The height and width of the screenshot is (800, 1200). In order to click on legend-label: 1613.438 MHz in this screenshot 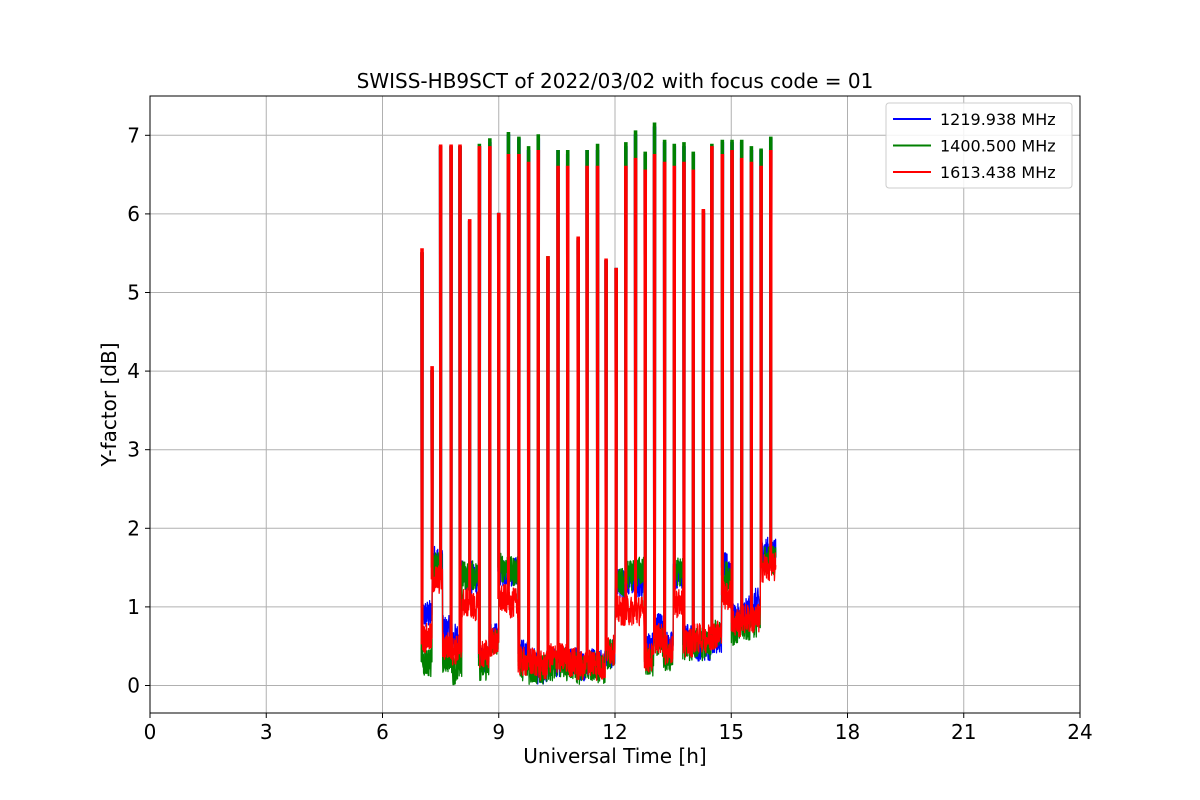, I will do `click(998, 172)`.